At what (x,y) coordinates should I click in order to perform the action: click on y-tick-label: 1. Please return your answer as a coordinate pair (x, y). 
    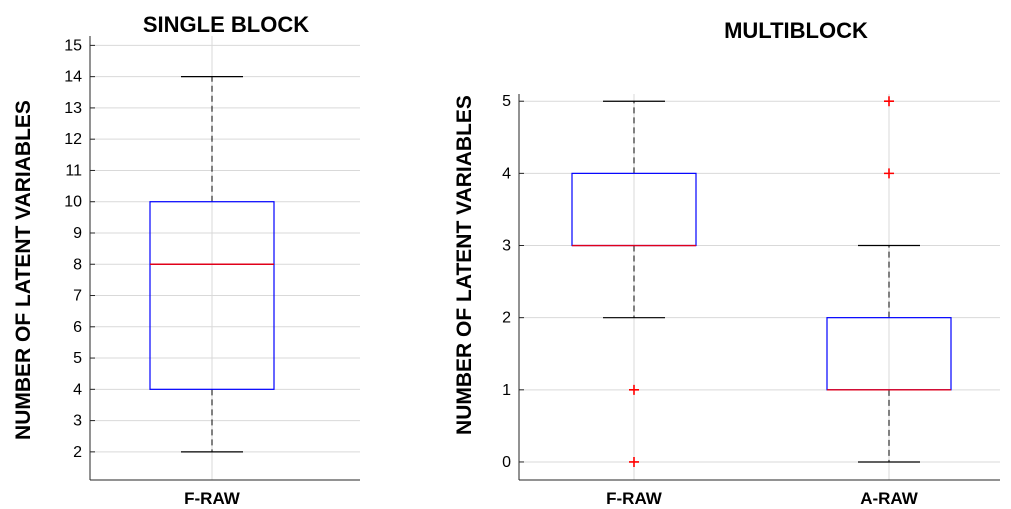
    Looking at the image, I should click on (506, 390).